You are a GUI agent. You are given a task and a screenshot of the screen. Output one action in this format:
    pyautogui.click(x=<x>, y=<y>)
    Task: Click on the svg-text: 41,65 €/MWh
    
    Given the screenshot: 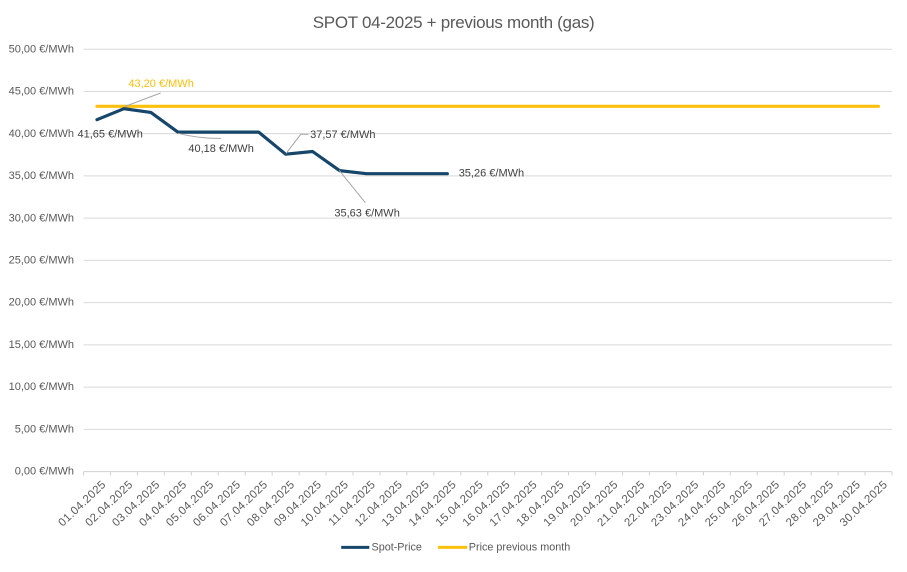 What is the action you would take?
    pyautogui.click(x=110, y=134)
    